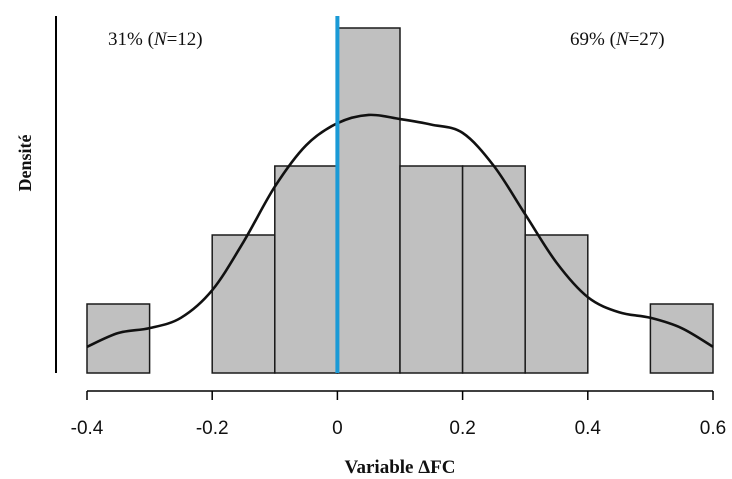 This screenshot has width=732, height=479. Describe the element at coordinates (155, 39) in the screenshot. I see `annotation-left: 31% (N=12)` at that location.